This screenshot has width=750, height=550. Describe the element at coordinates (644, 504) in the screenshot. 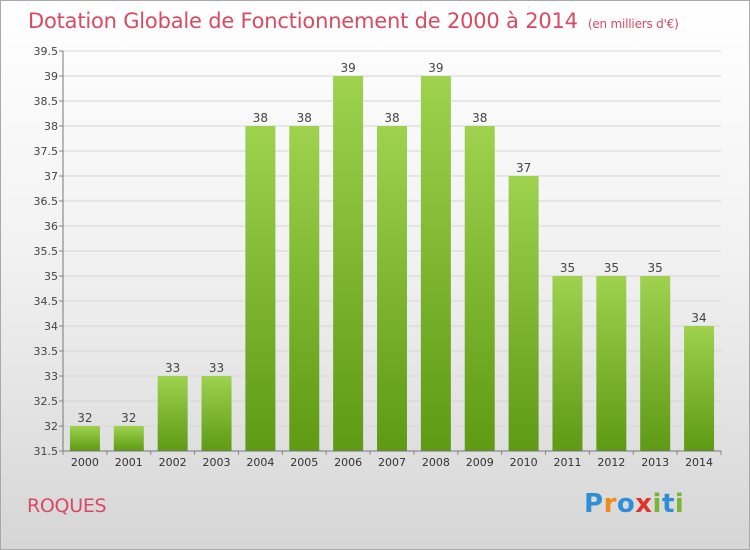

I see `logo-letter: x` at that location.